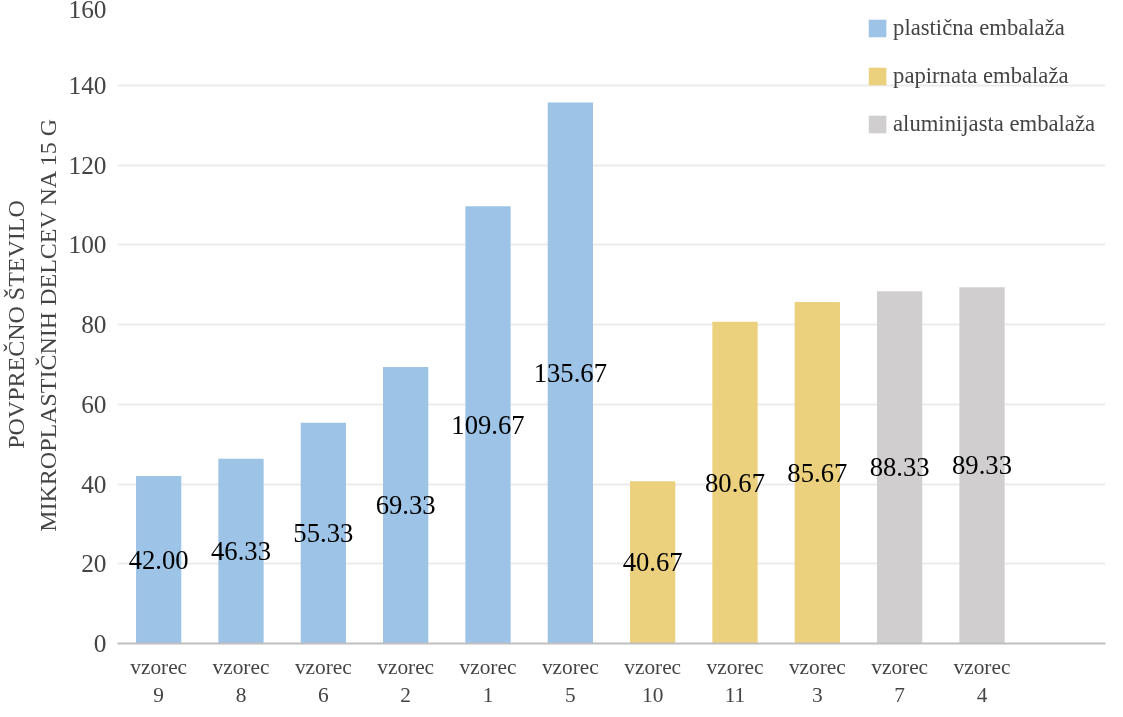 Image resolution: width=1123 pixels, height=717 pixels. I want to click on data-label: 46.33, so click(241, 551).